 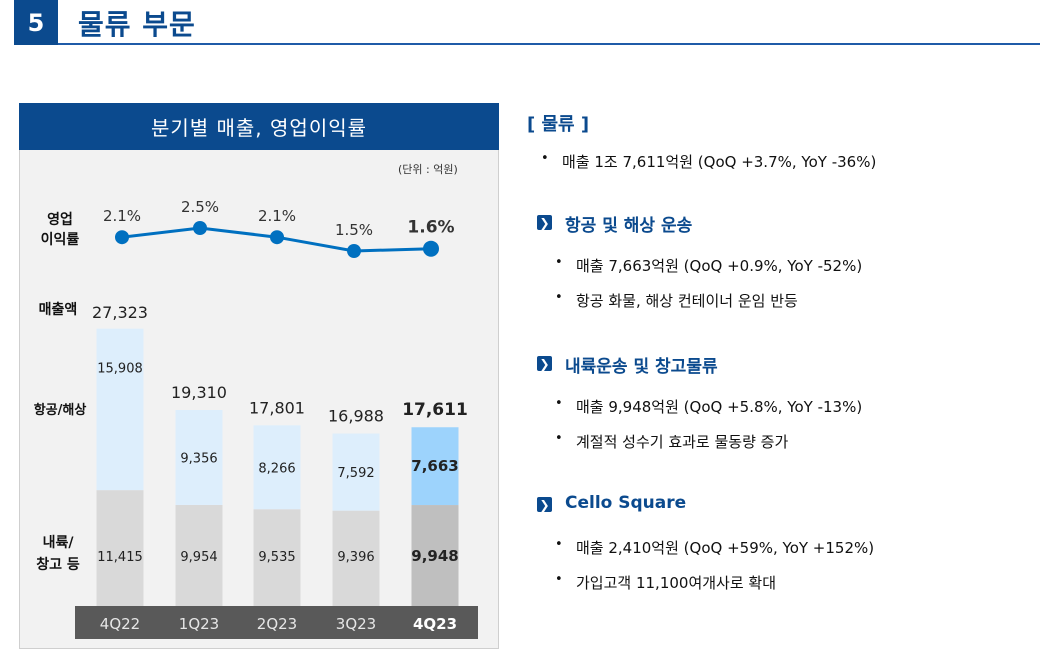 What do you see at coordinates (354, 230) in the screenshot?
I see `margin-label: 1.5%` at bounding box center [354, 230].